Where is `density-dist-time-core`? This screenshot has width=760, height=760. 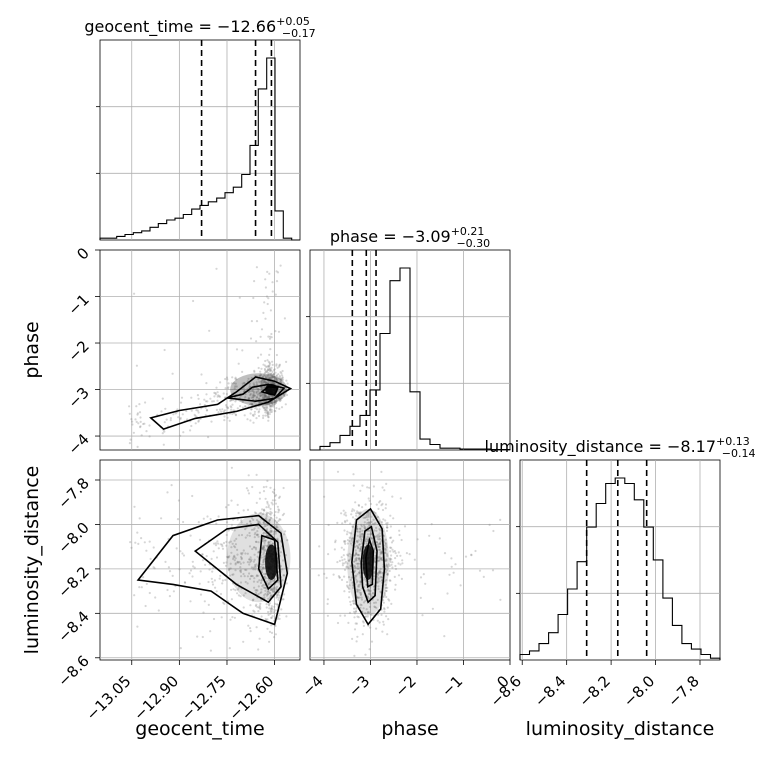 density-dist-time-core is located at coordinates (271, 562).